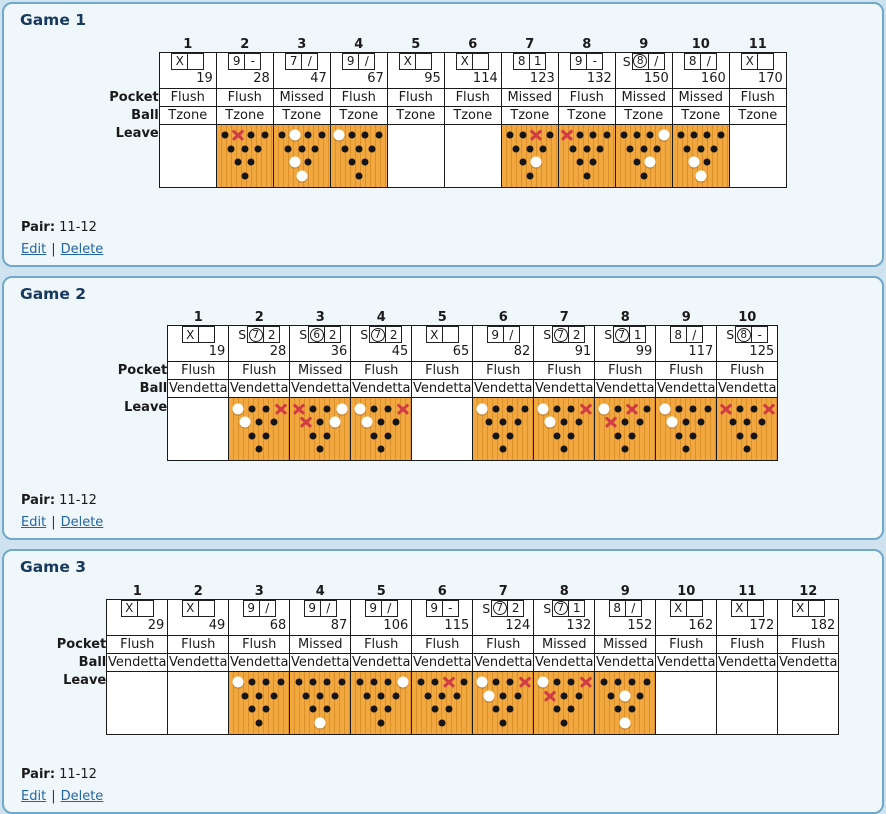 Image resolution: width=886 pixels, height=814 pixels. Describe the element at coordinates (747, 343) in the screenshot. I see `frame-score-cell: S 8-125` at that location.